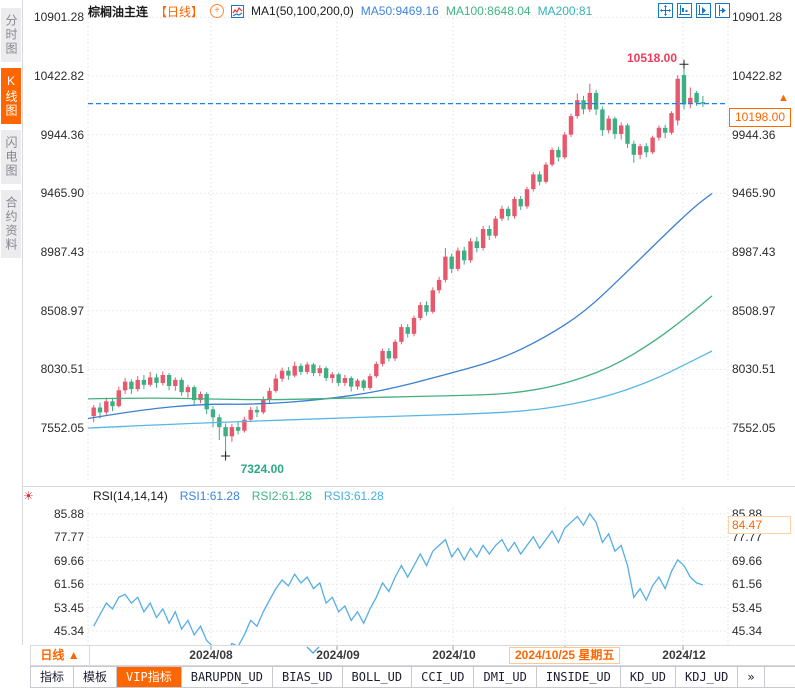  I want to click on ma200-value: MA200:81, so click(565, 11).